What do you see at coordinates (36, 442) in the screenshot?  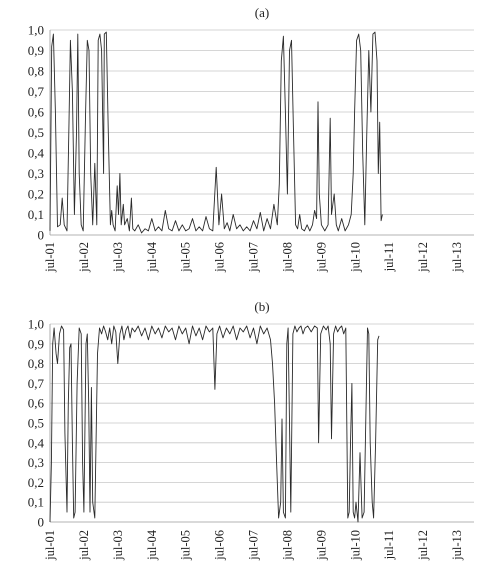 I see `chart-b-ytick-label: 0,4` at bounding box center [36, 442].